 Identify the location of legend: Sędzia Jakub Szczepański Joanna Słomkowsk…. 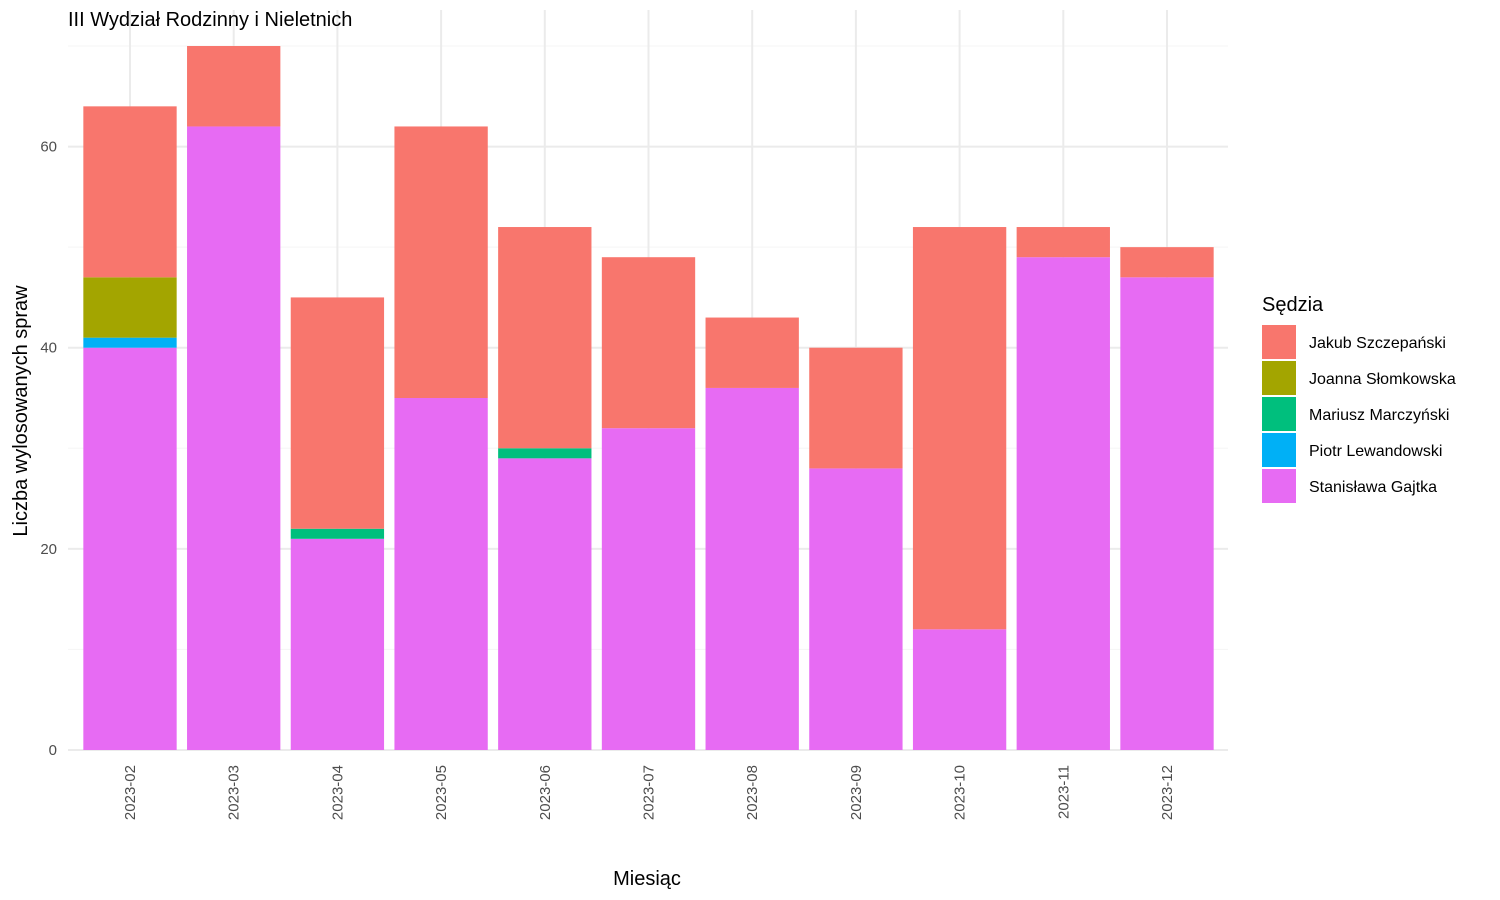
(1359, 398).